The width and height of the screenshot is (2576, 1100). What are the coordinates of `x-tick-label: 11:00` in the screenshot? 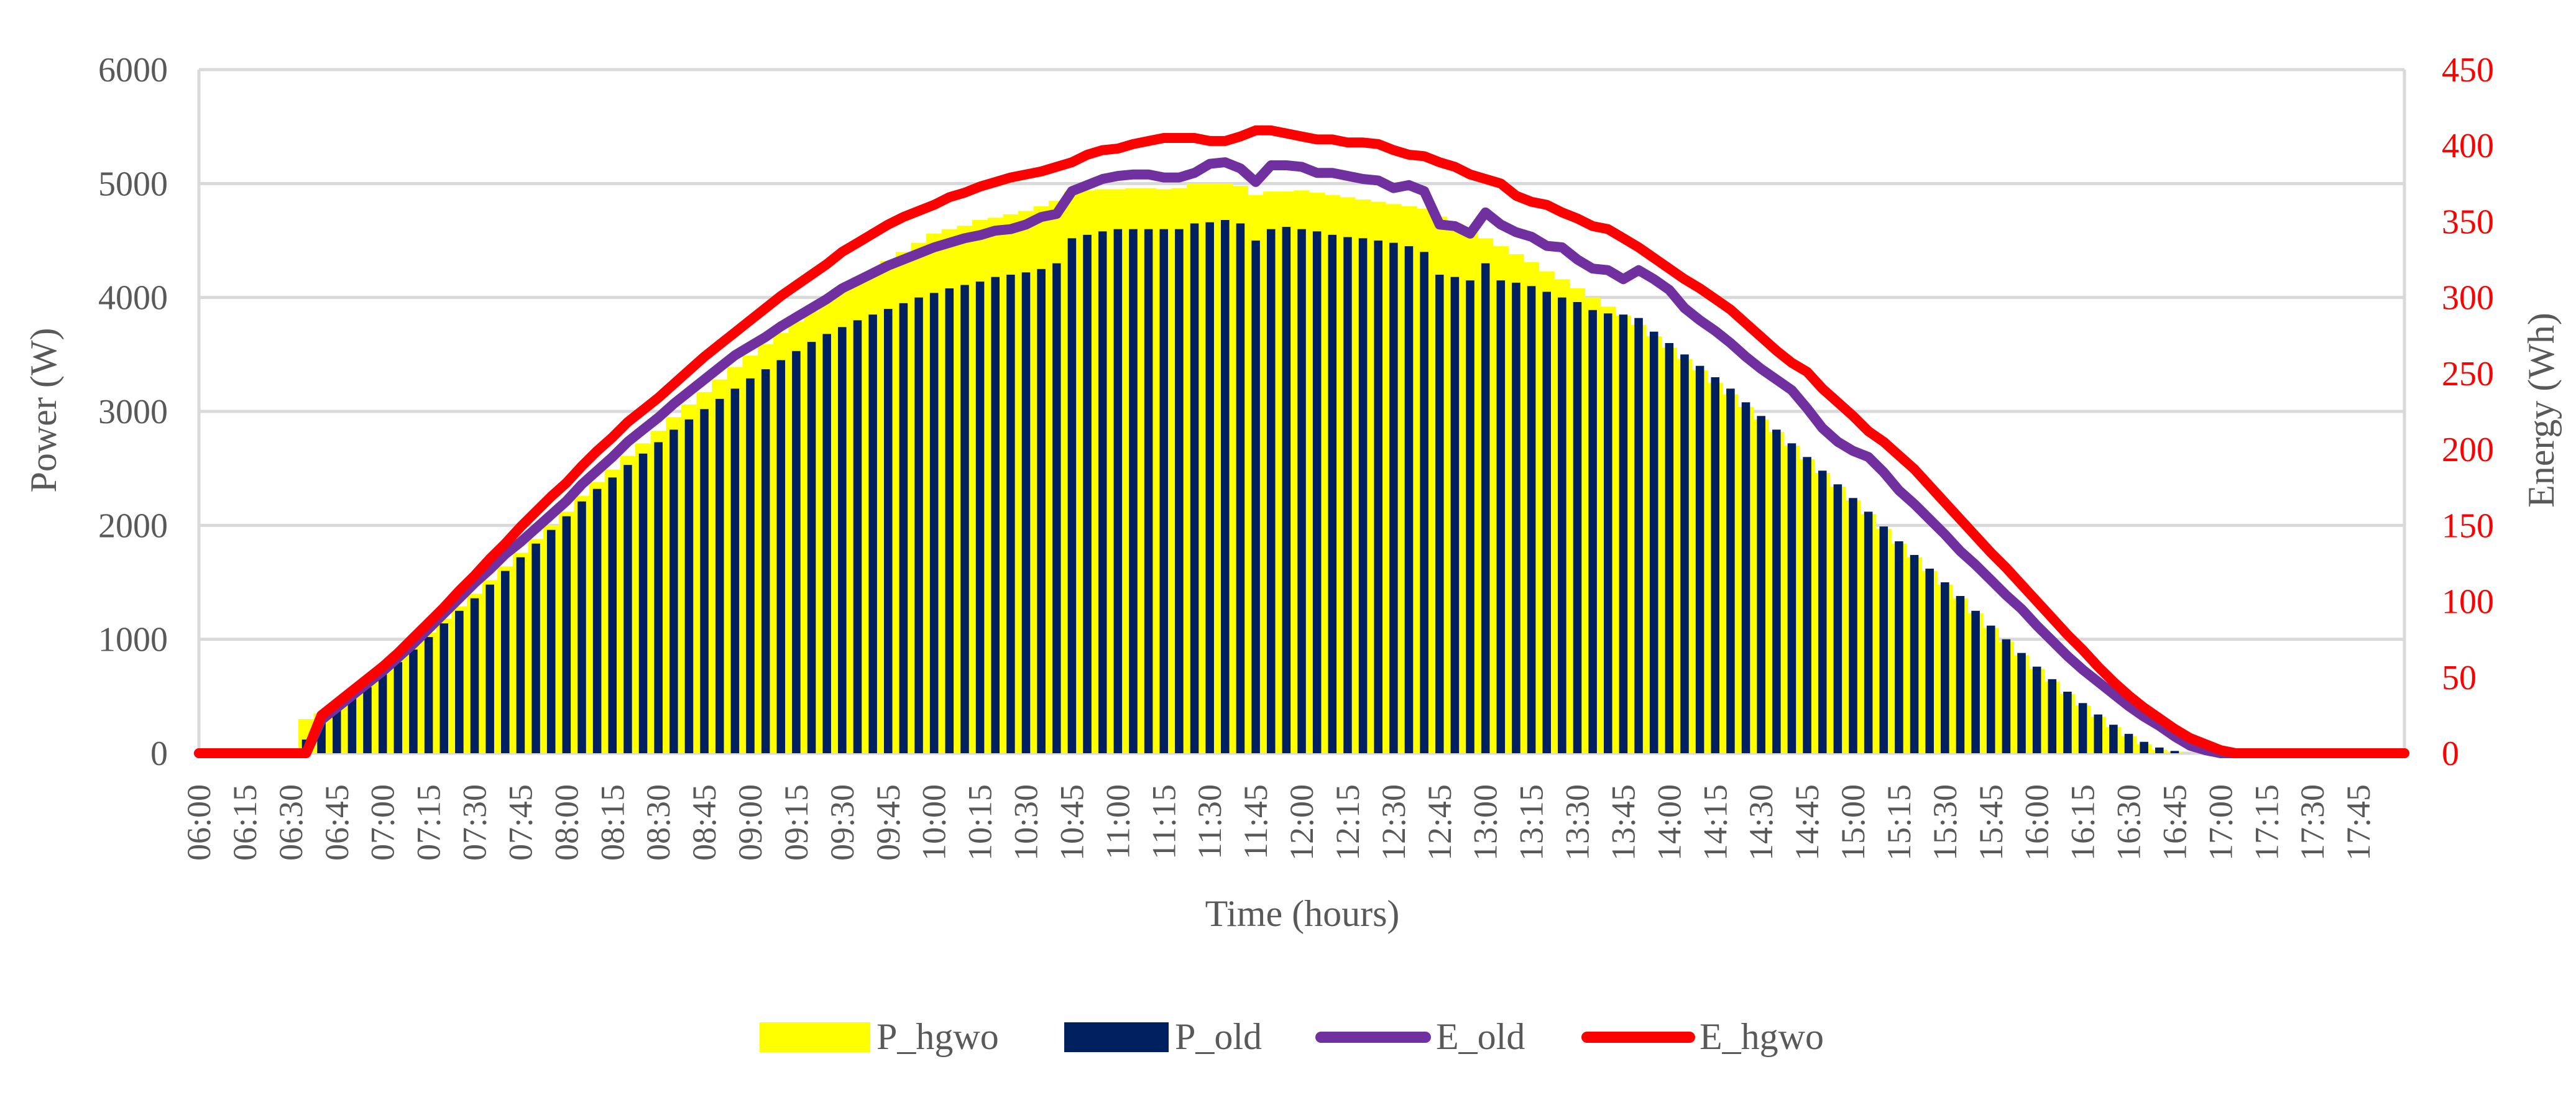 It's located at (1117, 822).